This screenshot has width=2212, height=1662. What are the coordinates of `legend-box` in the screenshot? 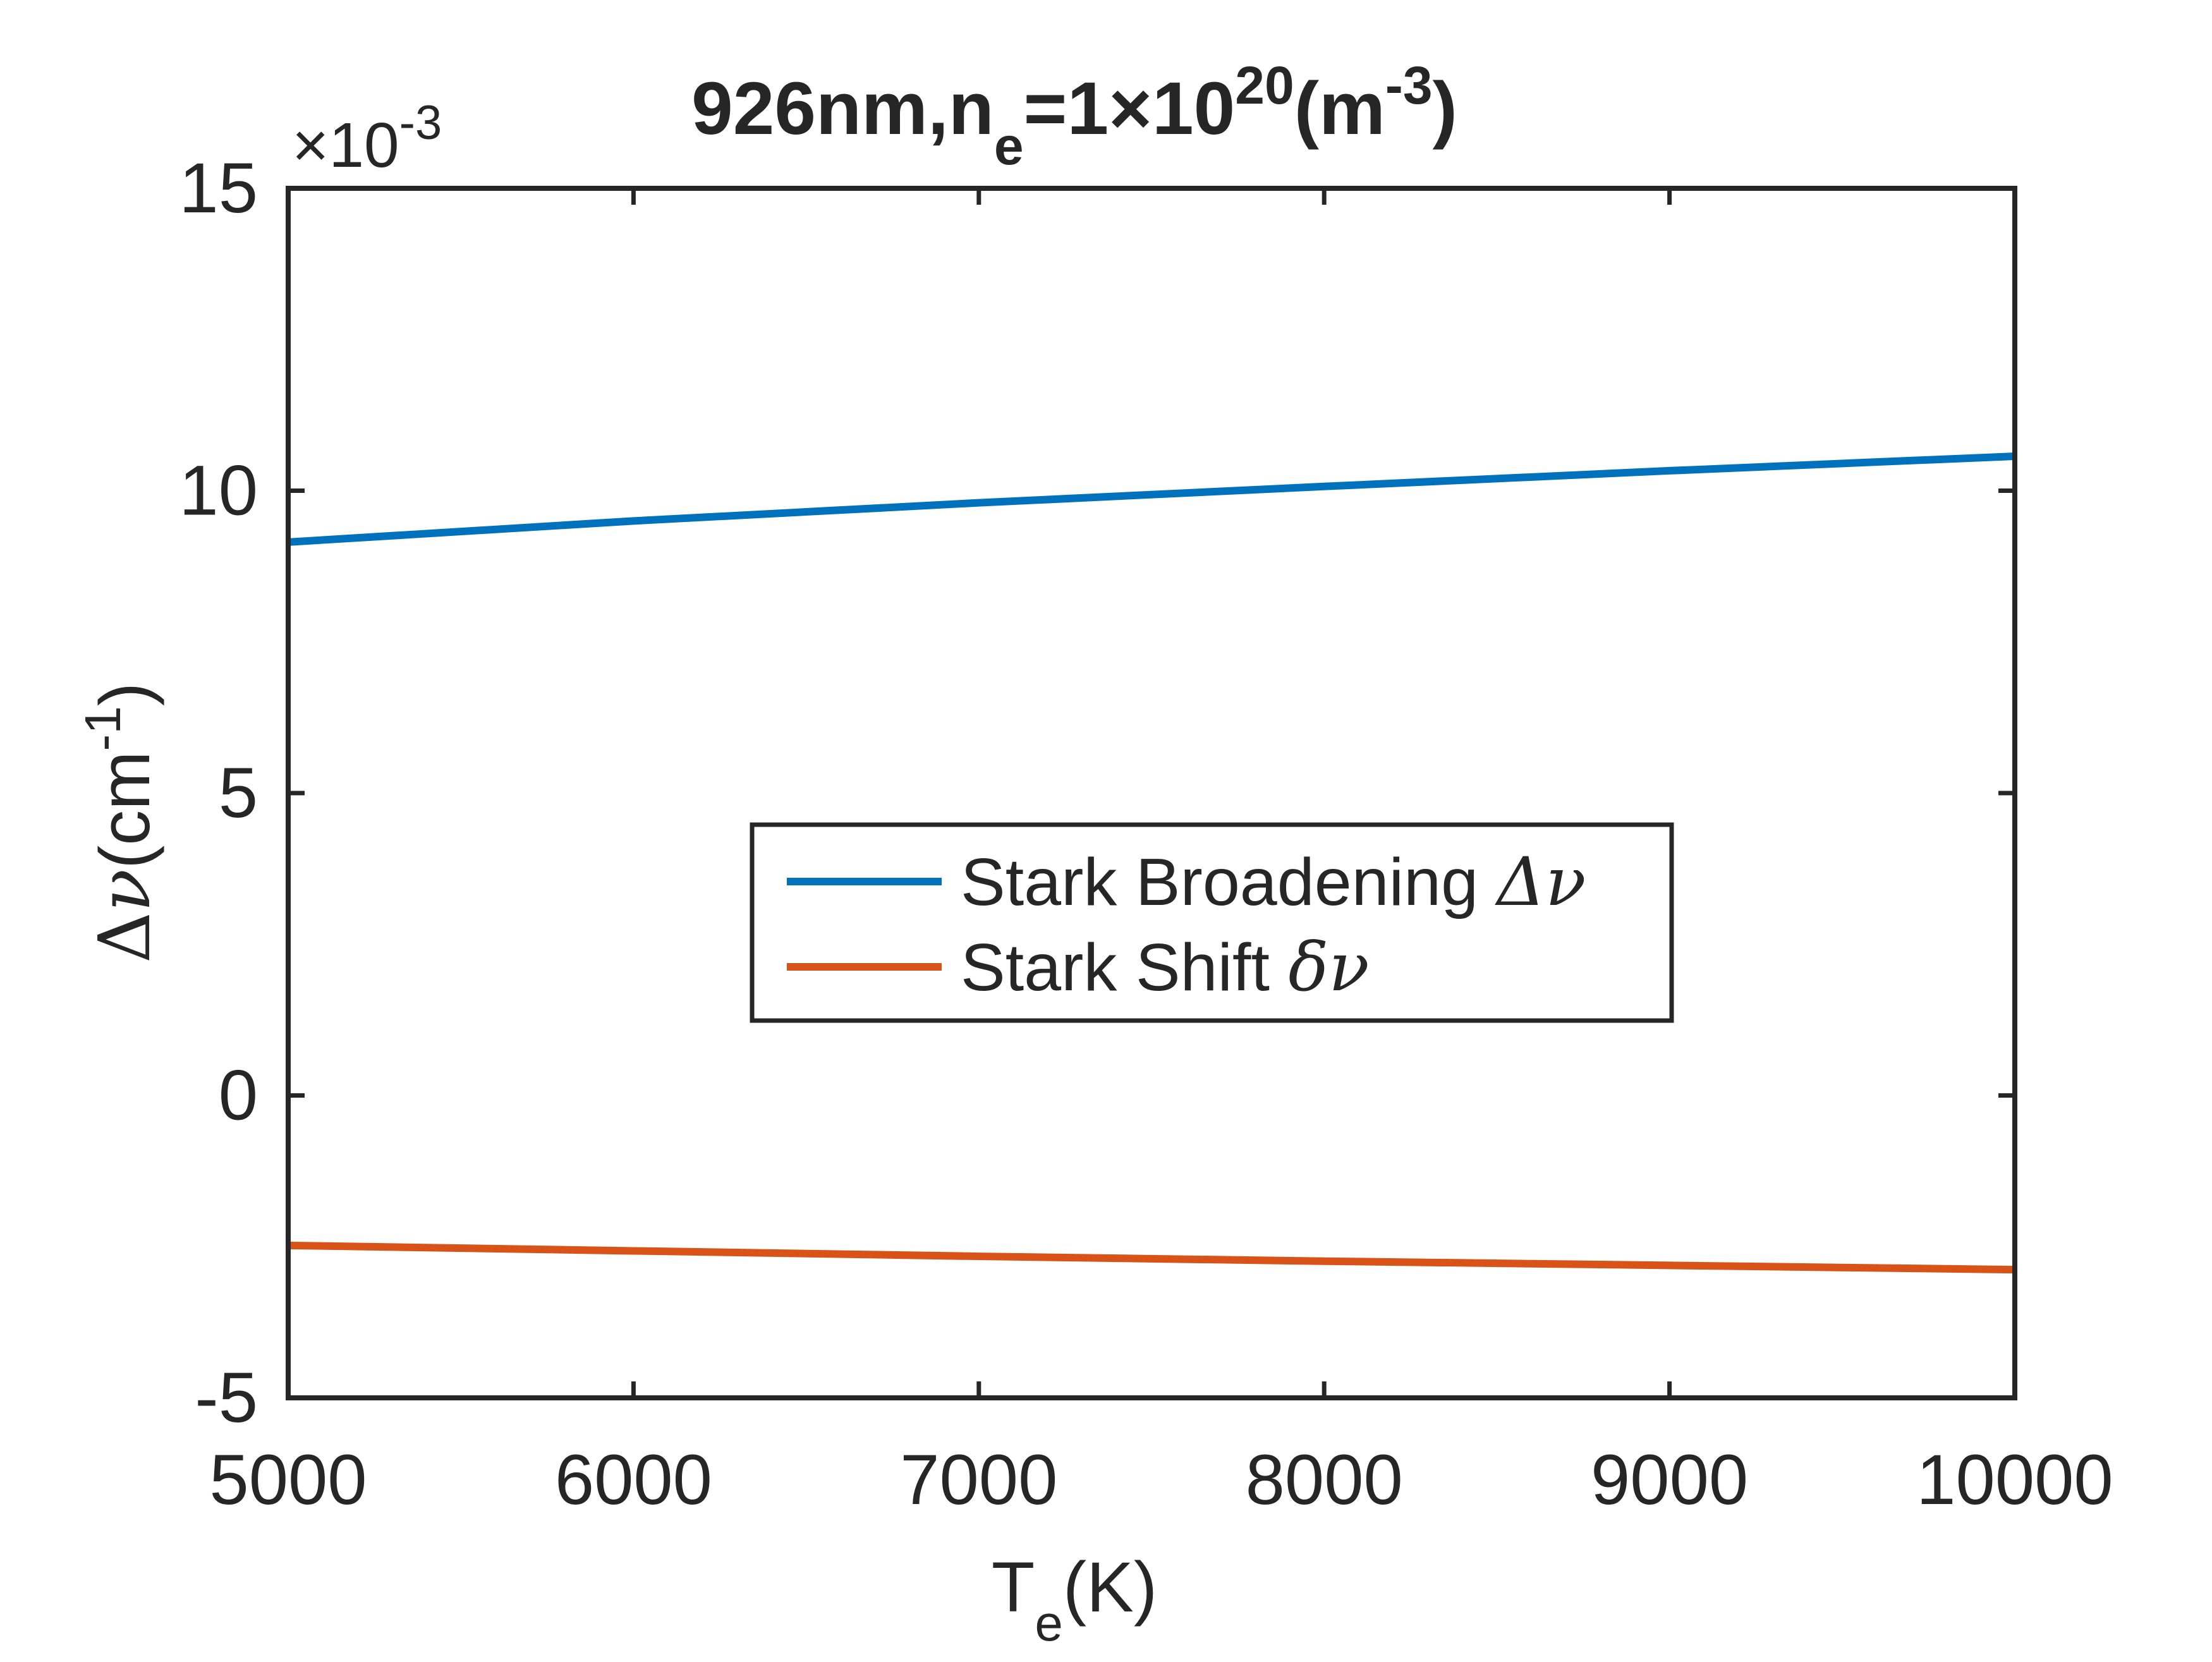 It's located at (1212, 922).